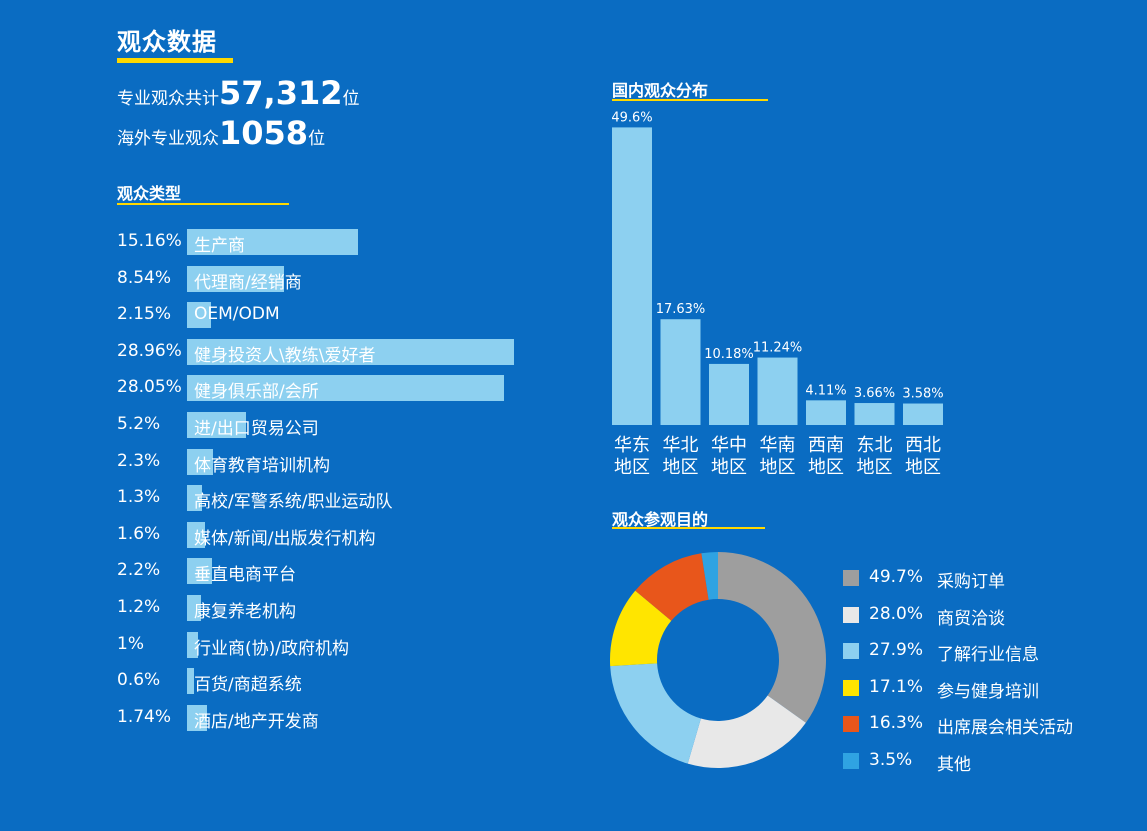 Image resolution: width=1147 pixels, height=831 pixels. What do you see at coordinates (139, 460) in the screenshot?
I see `type-percent-label: 2.3%` at bounding box center [139, 460].